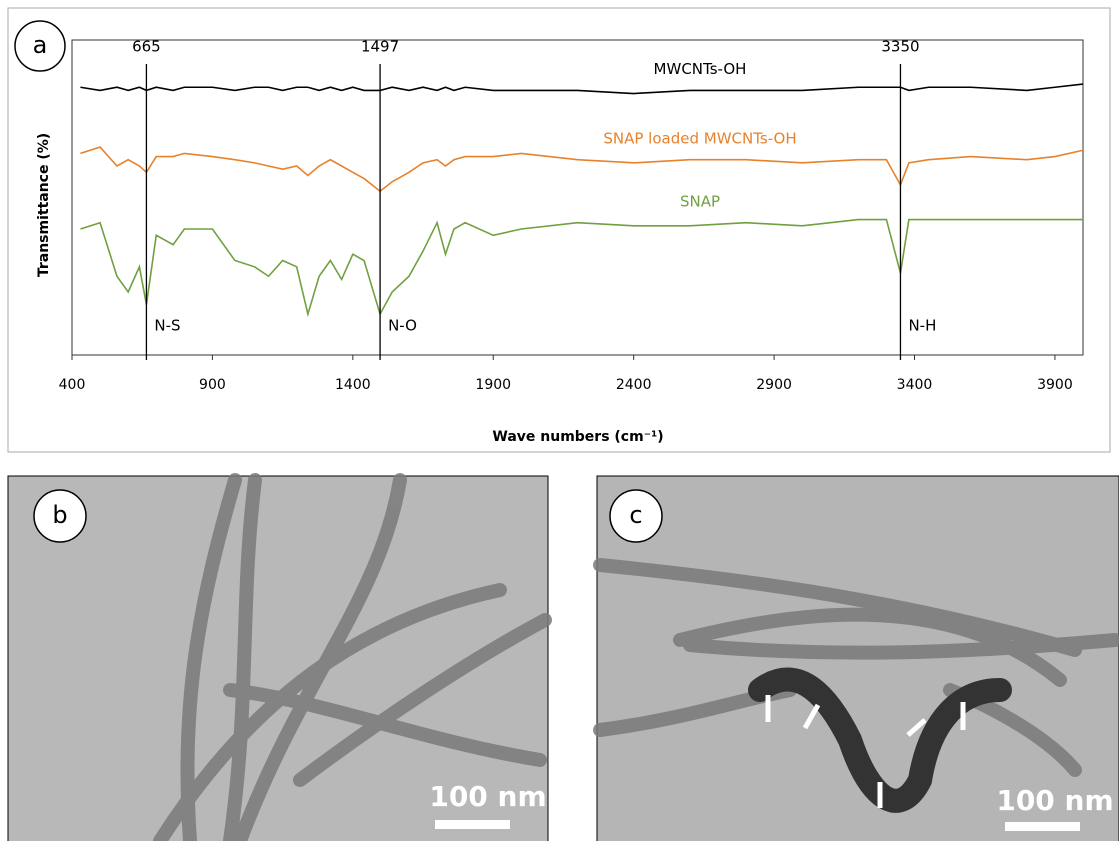 The image size is (1119, 845). What do you see at coordinates (1055, 385) in the screenshot?
I see `x-tick-label: 3900` at bounding box center [1055, 385].